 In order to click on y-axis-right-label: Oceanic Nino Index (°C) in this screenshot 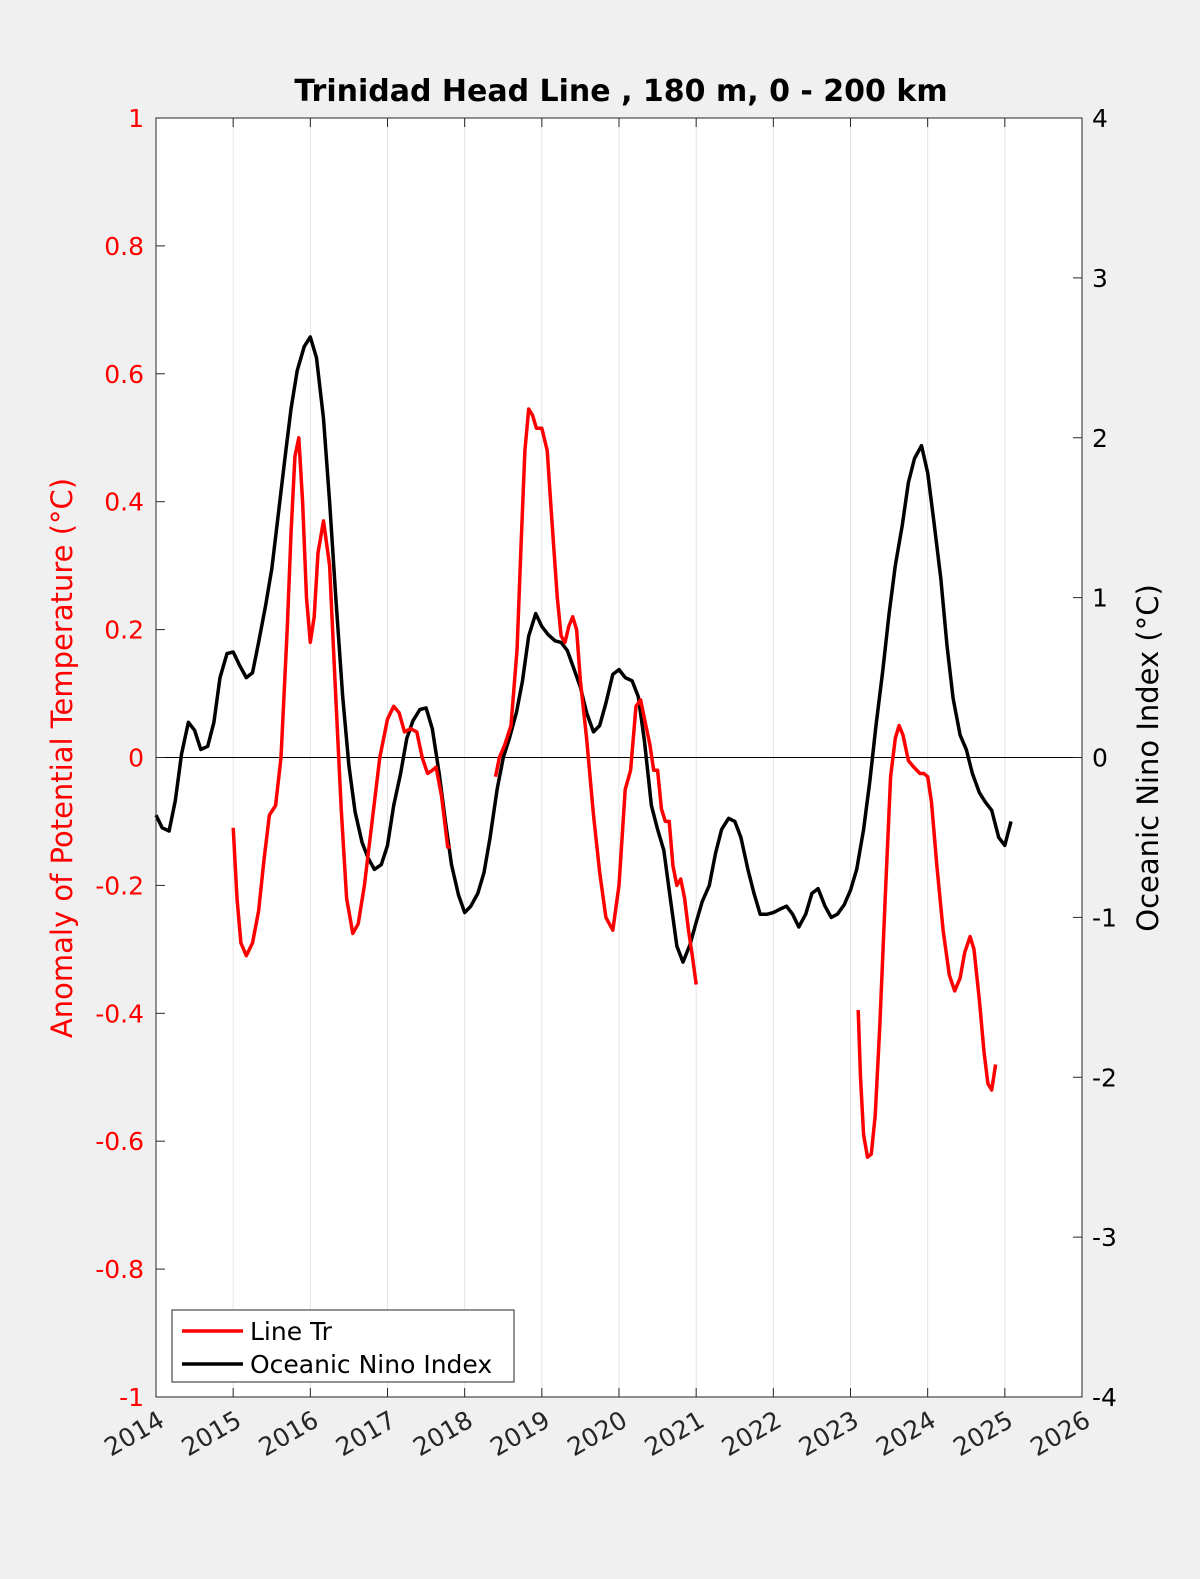, I will do `click(1148, 758)`.